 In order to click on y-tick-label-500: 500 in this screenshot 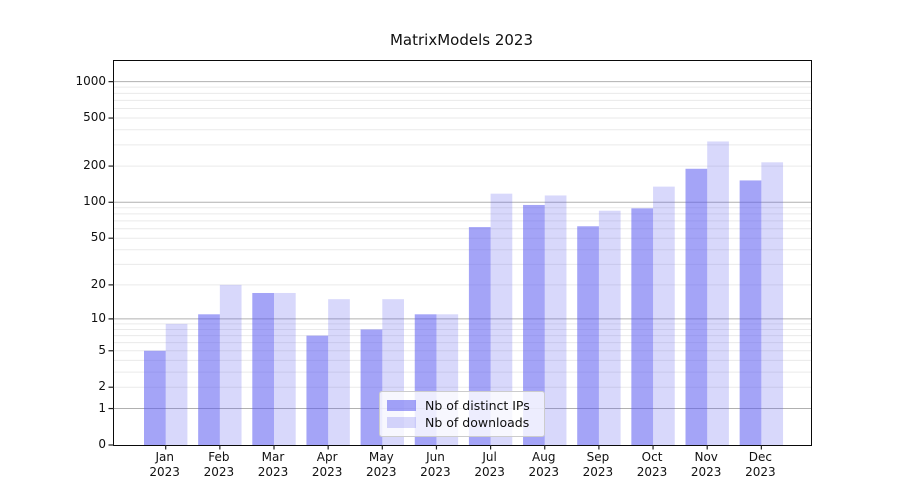, I will do `click(94, 117)`.